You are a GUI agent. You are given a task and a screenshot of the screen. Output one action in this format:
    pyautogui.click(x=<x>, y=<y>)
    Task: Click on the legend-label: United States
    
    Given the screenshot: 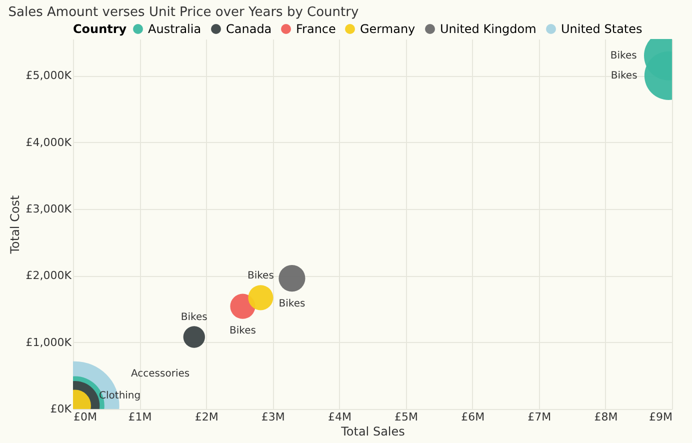 What is the action you would take?
    pyautogui.click(x=601, y=29)
    